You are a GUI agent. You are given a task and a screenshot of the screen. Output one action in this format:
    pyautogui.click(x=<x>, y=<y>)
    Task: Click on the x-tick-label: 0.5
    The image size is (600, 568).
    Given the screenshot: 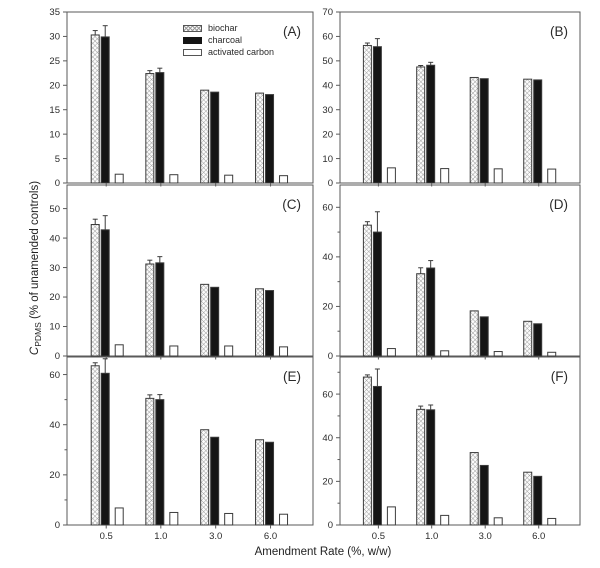 What is the action you would take?
    pyautogui.click(x=106, y=536)
    